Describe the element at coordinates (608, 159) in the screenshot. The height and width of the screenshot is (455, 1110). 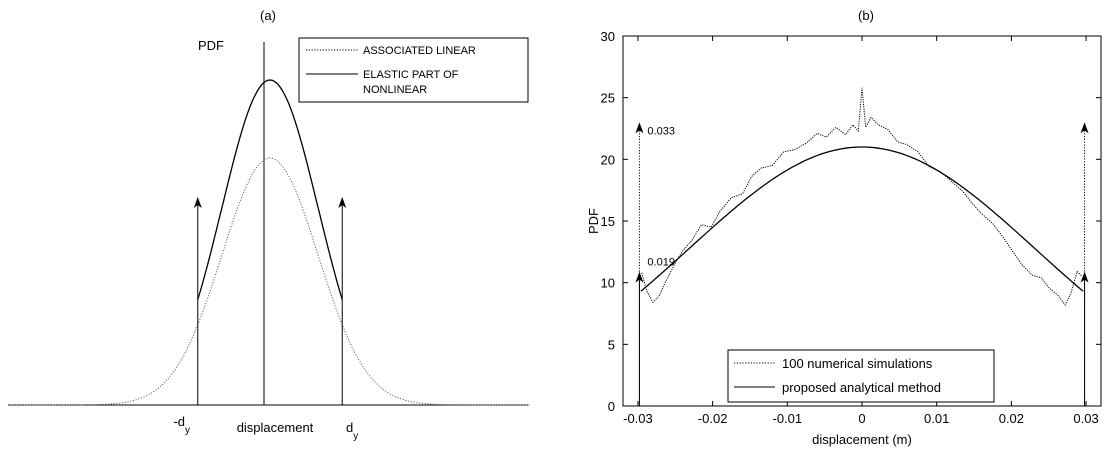
I see `y-tick-label: 20` at that location.